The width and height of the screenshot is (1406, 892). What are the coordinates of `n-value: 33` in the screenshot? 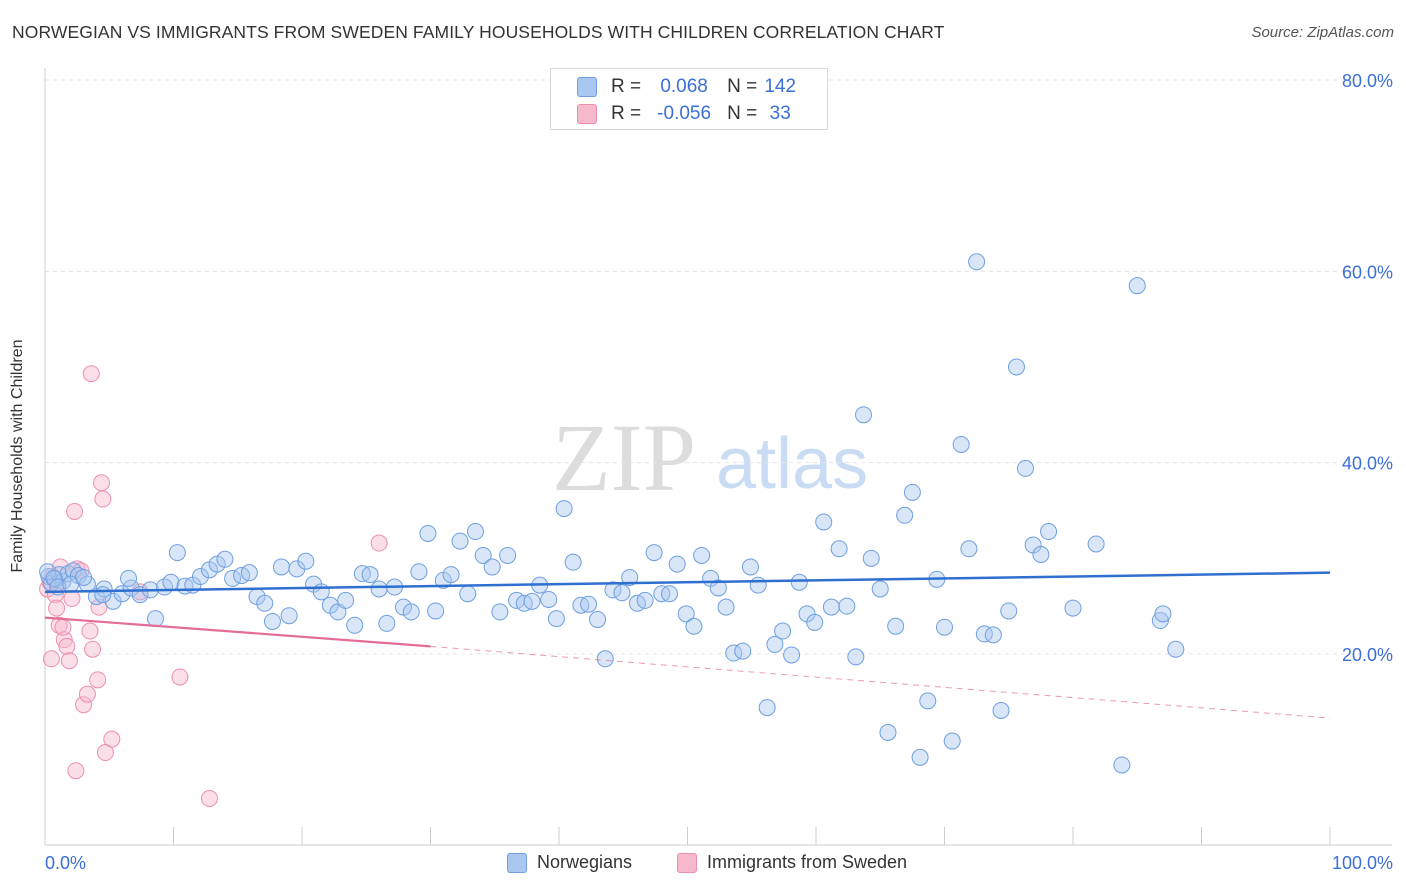 It's located at (780, 113).